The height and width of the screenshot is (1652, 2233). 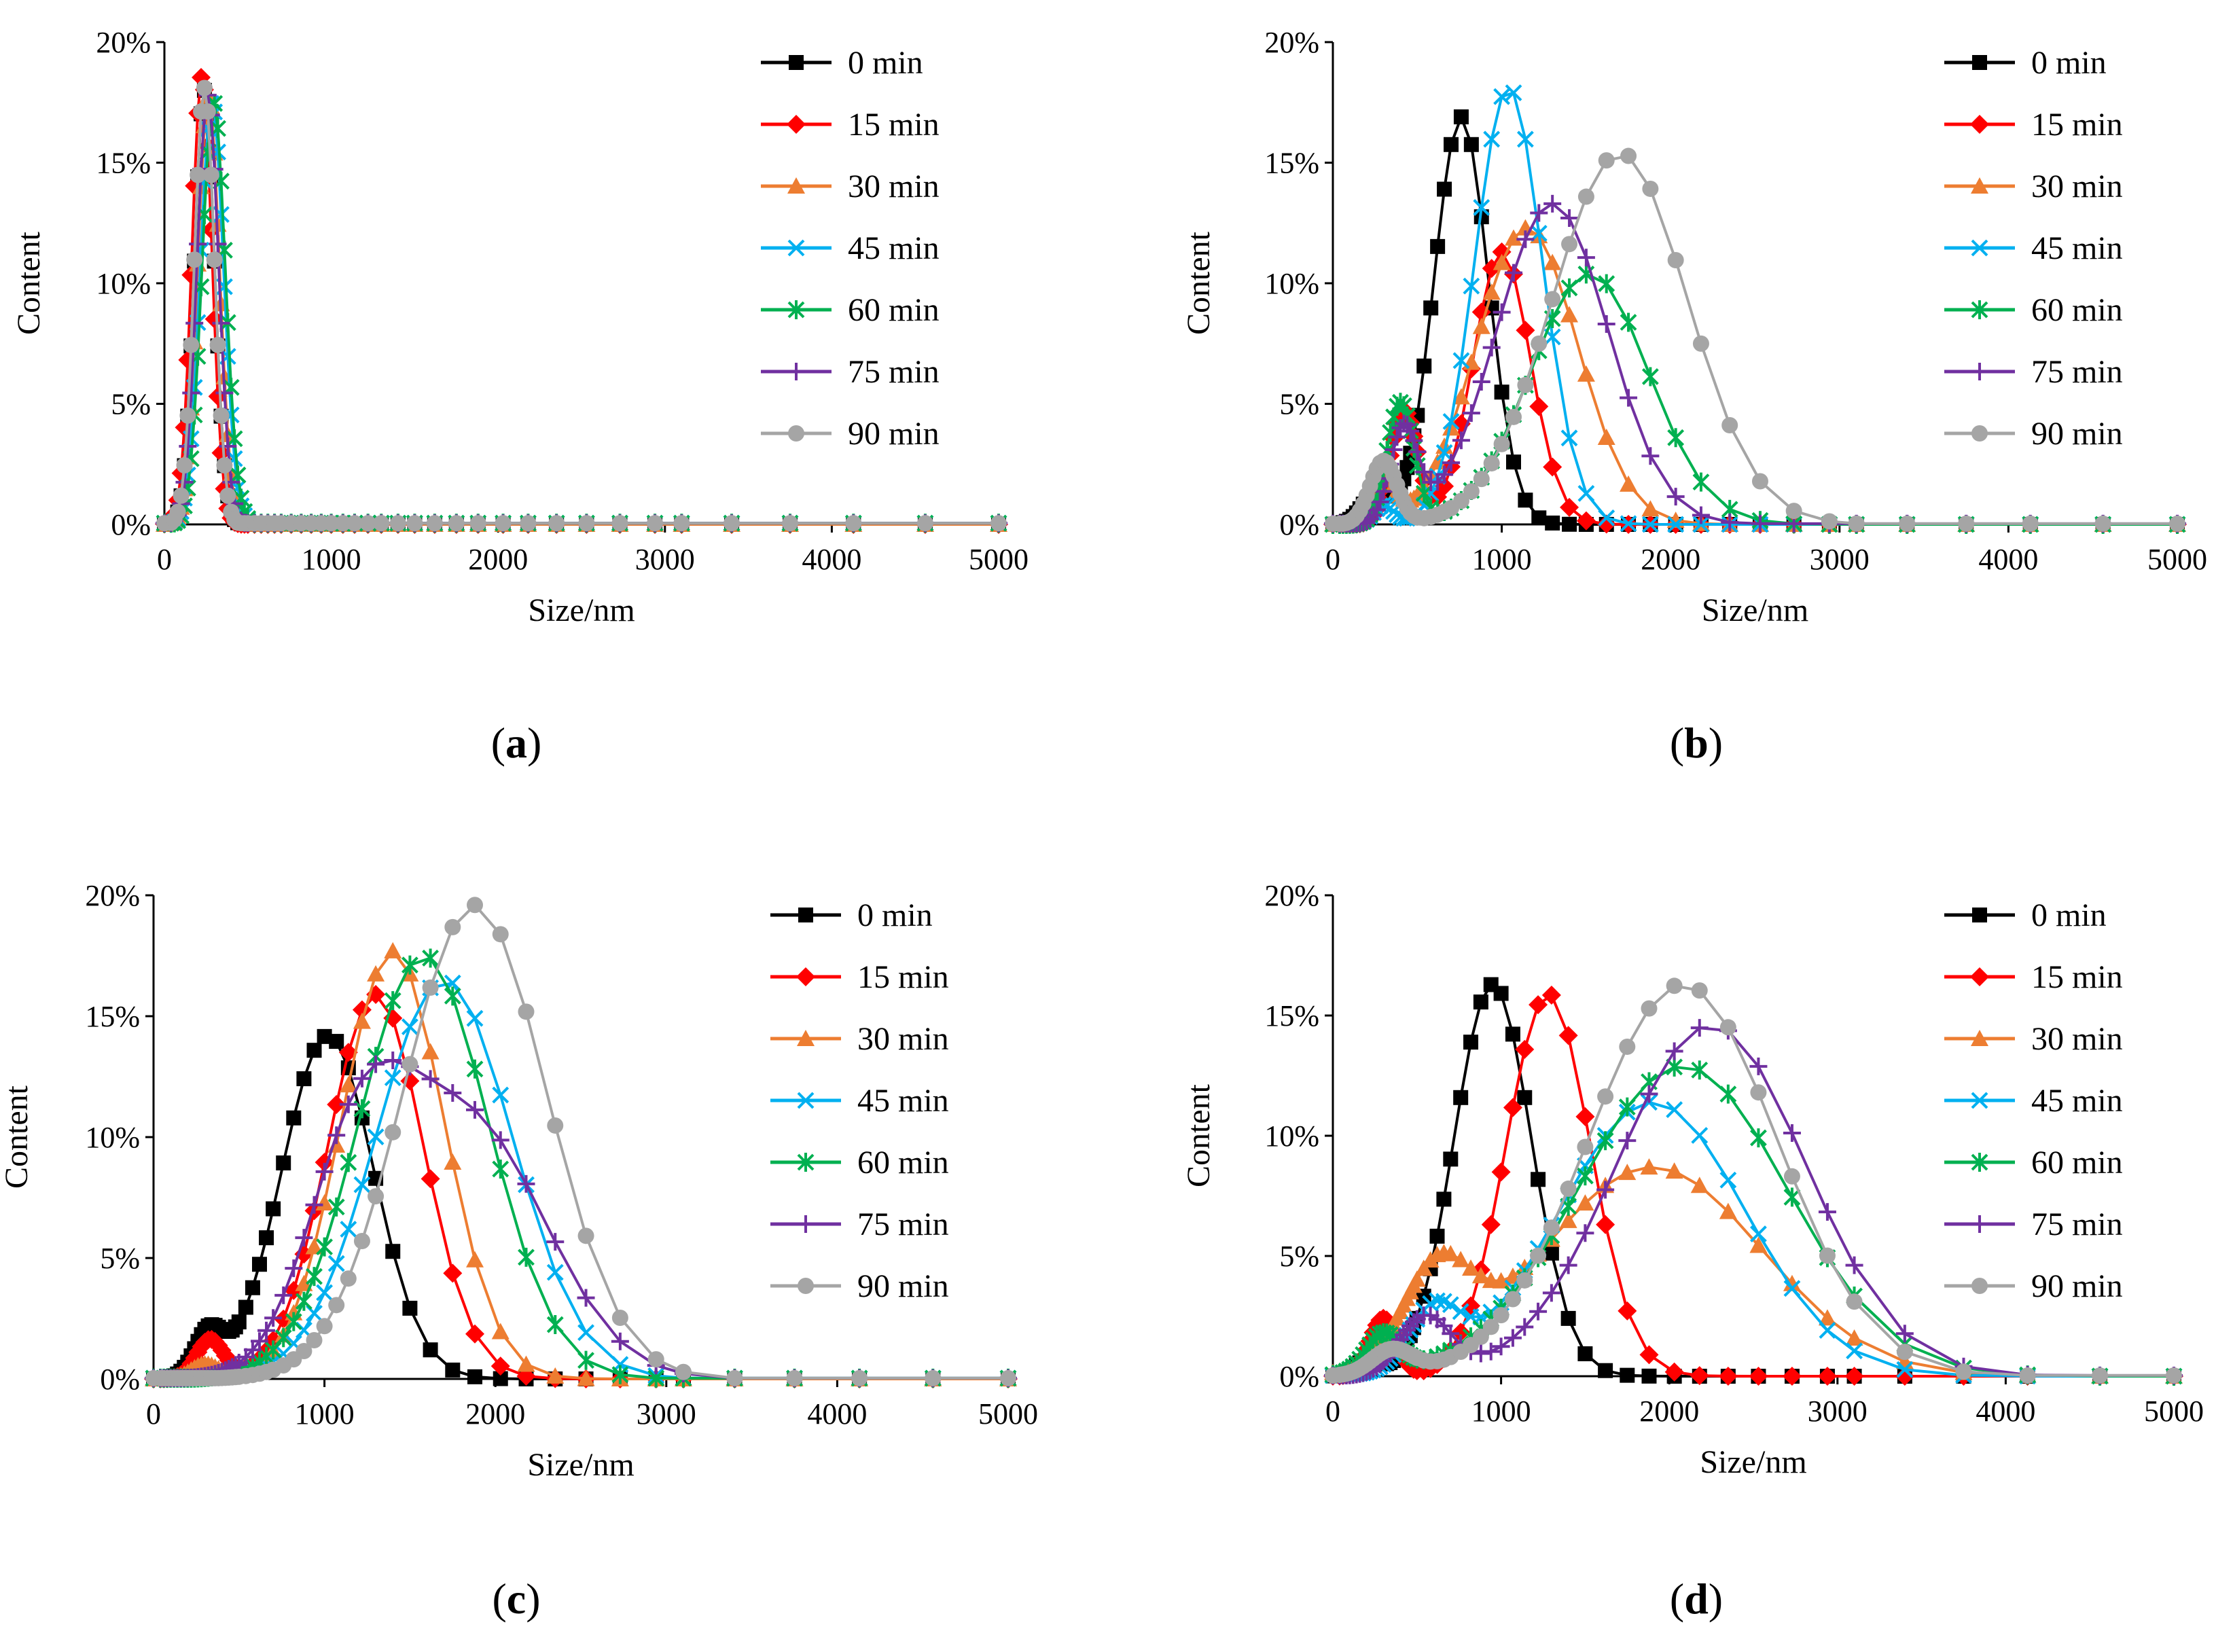 What do you see at coordinates (1754, 1180) in the screenshot?
I see `series-90-min` at bounding box center [1754, 1180].